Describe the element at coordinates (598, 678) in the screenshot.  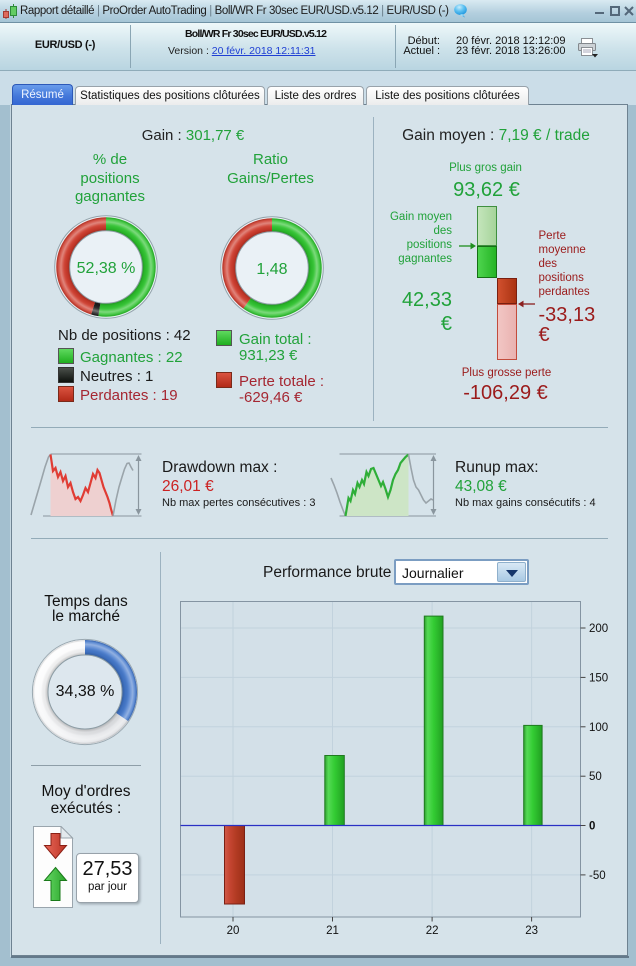
I see `svg-text: 150` at that location.